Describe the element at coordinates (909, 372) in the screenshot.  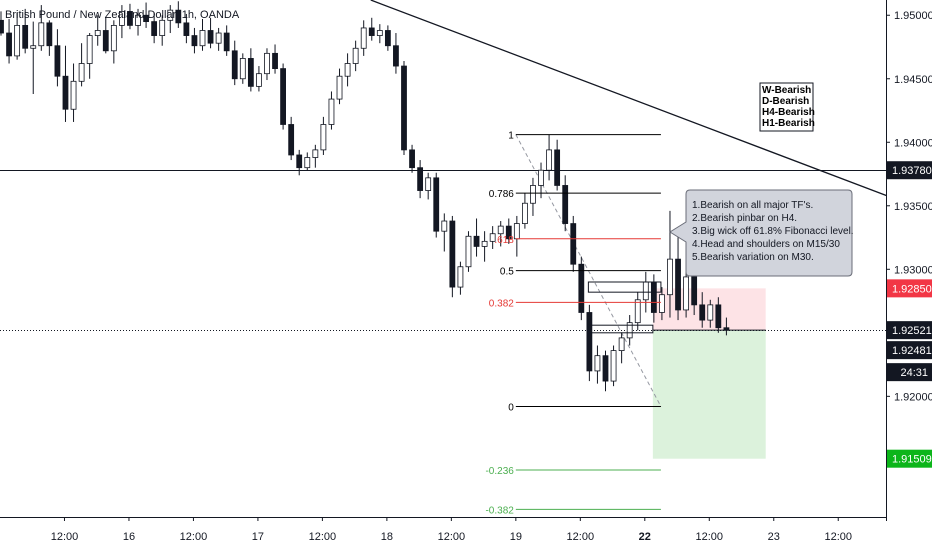
I see `price-badge: 24:31` at that location.